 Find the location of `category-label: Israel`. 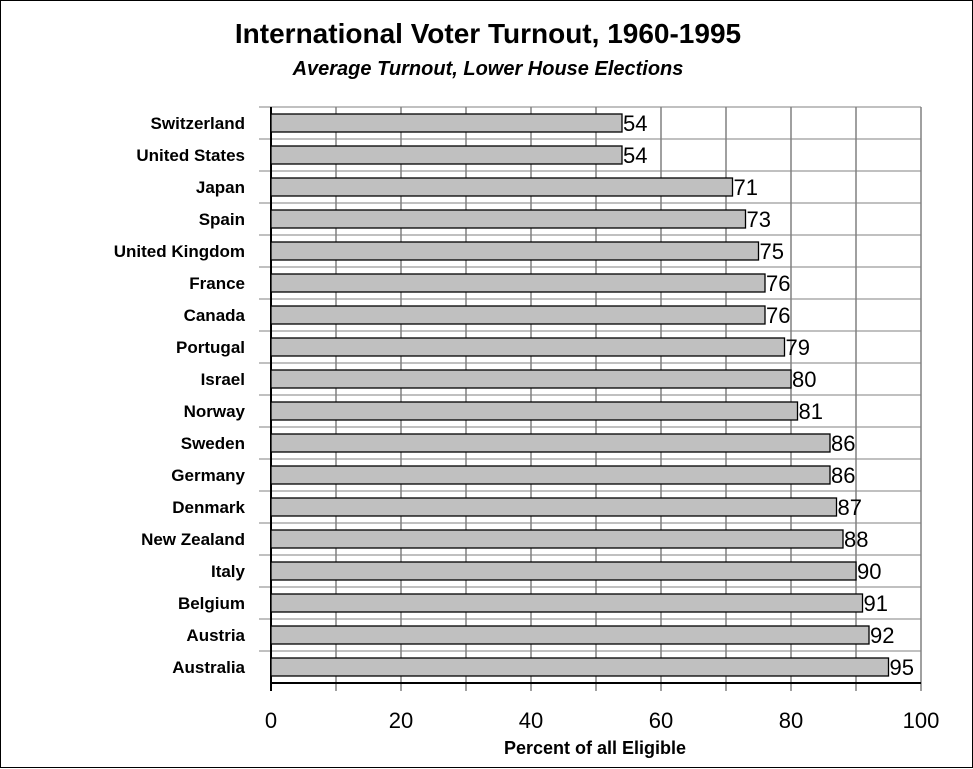

category-label: Israel is located at coordinates (223, 379).